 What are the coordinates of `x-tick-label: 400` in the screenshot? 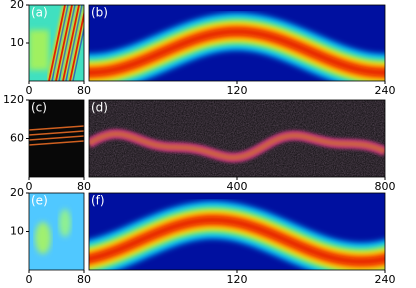 It's located at (237, 186).